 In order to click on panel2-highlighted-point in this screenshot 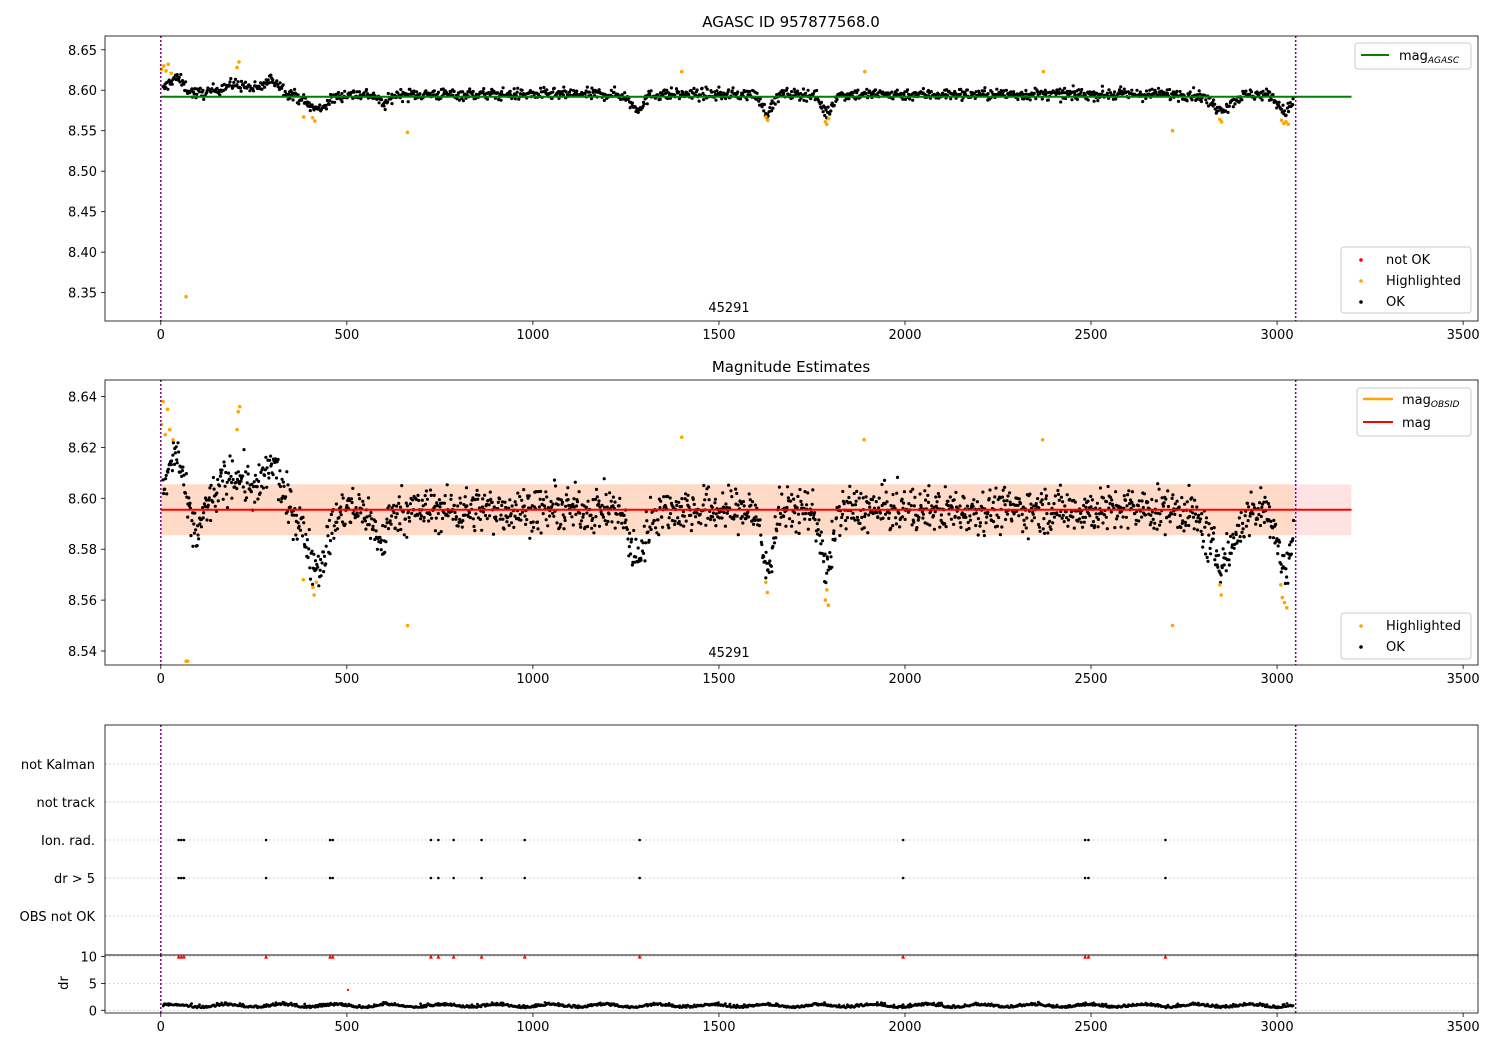, I will do `click(828, 605)`.